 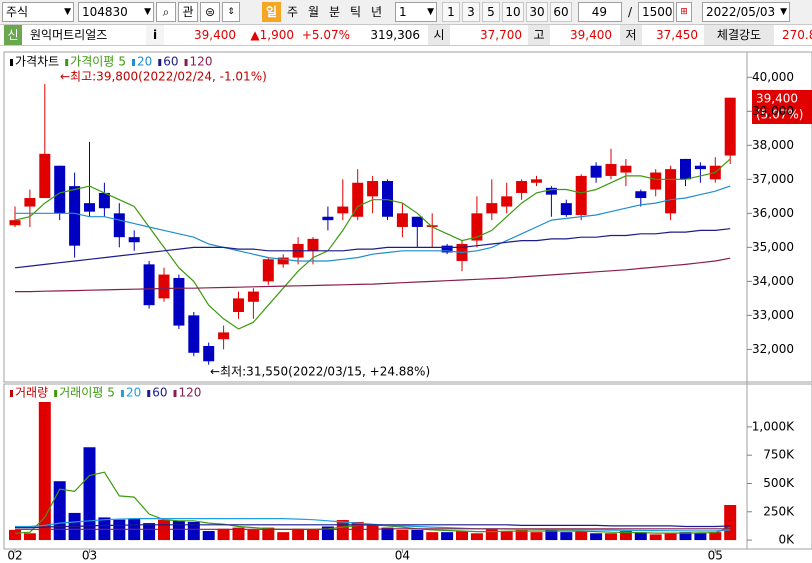 What do you see at coordinates (92, 62) in the screenshot?
I see `legend-label: 가격이평` at bounding box center [92, 62].